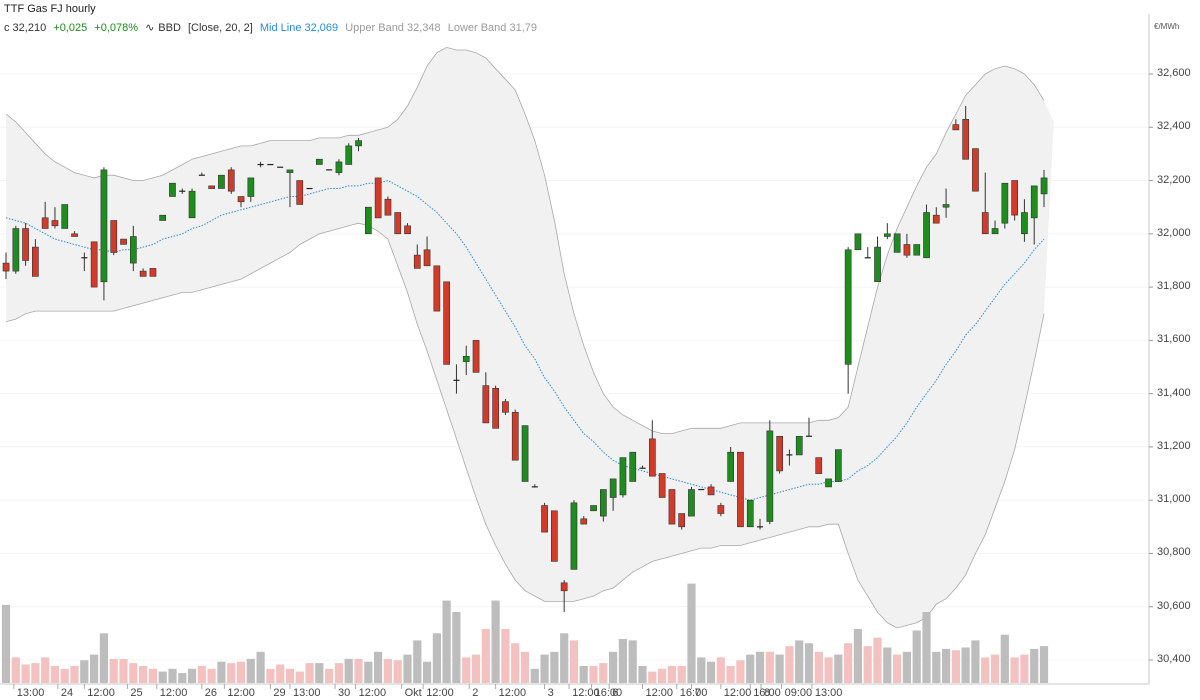 This screenshot has height=700, width=1200. What do you see at coordinates (25, 28) in the screenshot?
I see `close-value: c 32,210` at bounding box center [25, 28].